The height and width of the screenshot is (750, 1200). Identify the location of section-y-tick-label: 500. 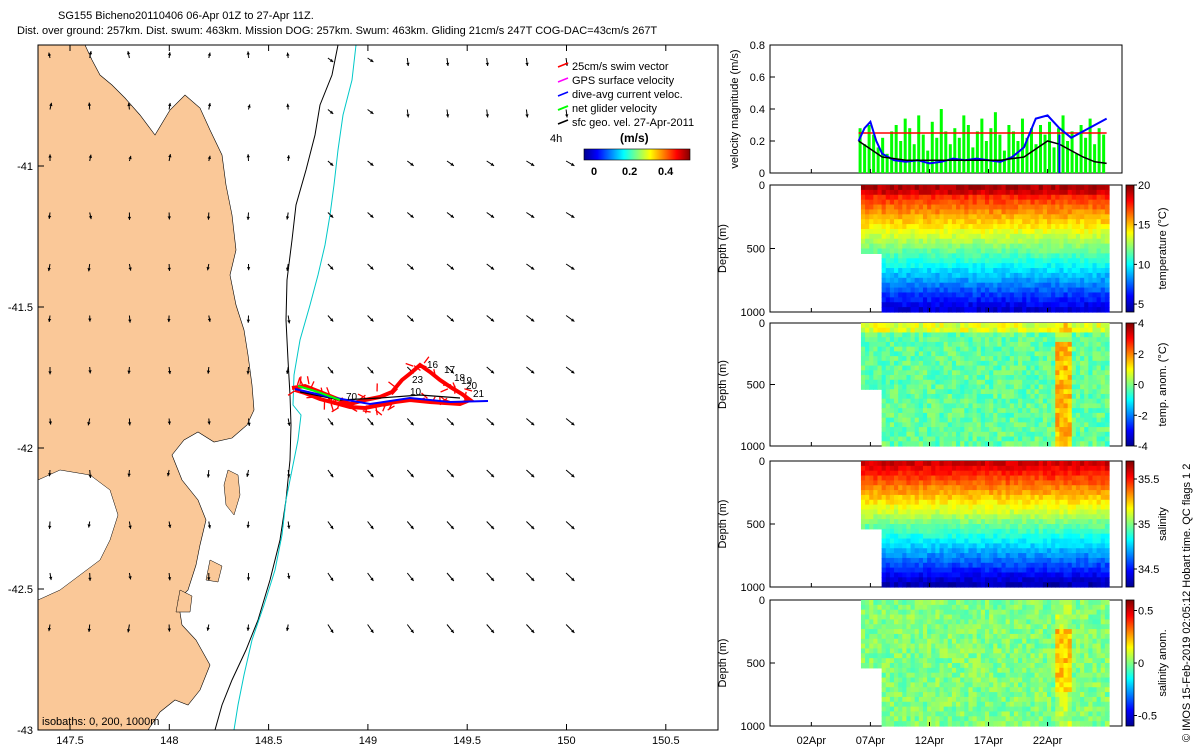
(756, 250).